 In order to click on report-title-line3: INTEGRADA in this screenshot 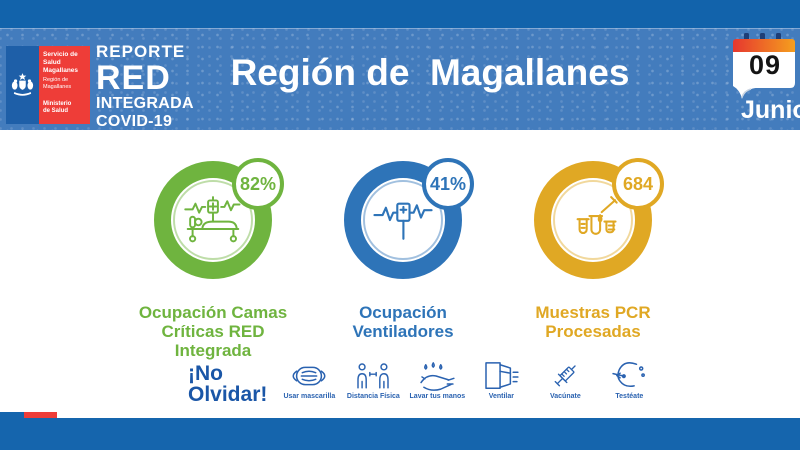, I will do `click(145, 104)`.